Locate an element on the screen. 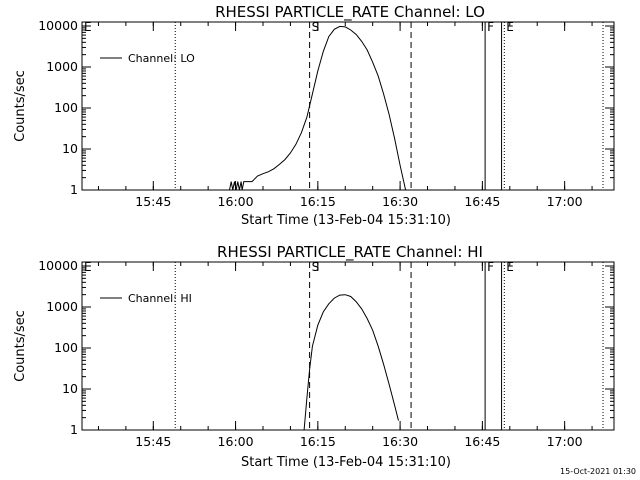 This screenshot has height=480, width=640. series-line-hi is located at coordinates (351, 362).